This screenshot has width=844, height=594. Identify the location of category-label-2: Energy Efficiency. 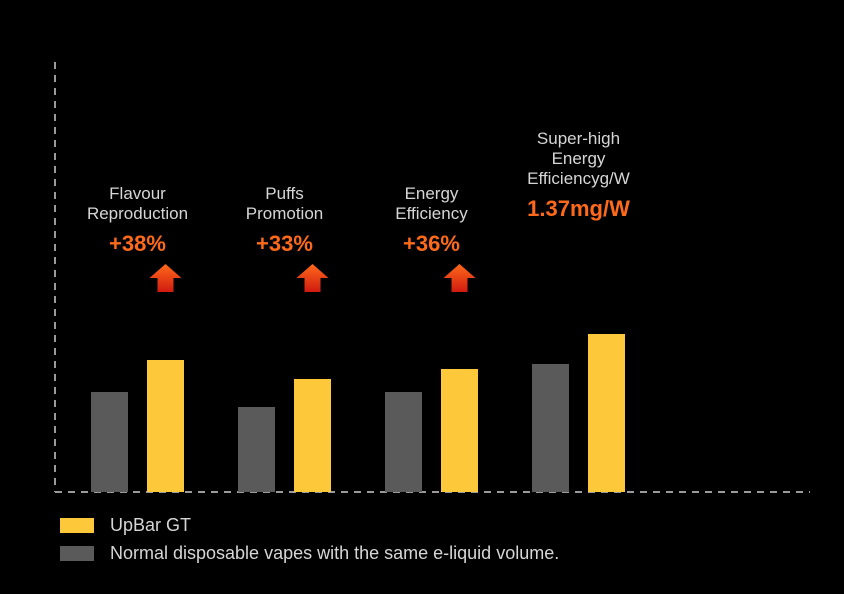
(431, 203).